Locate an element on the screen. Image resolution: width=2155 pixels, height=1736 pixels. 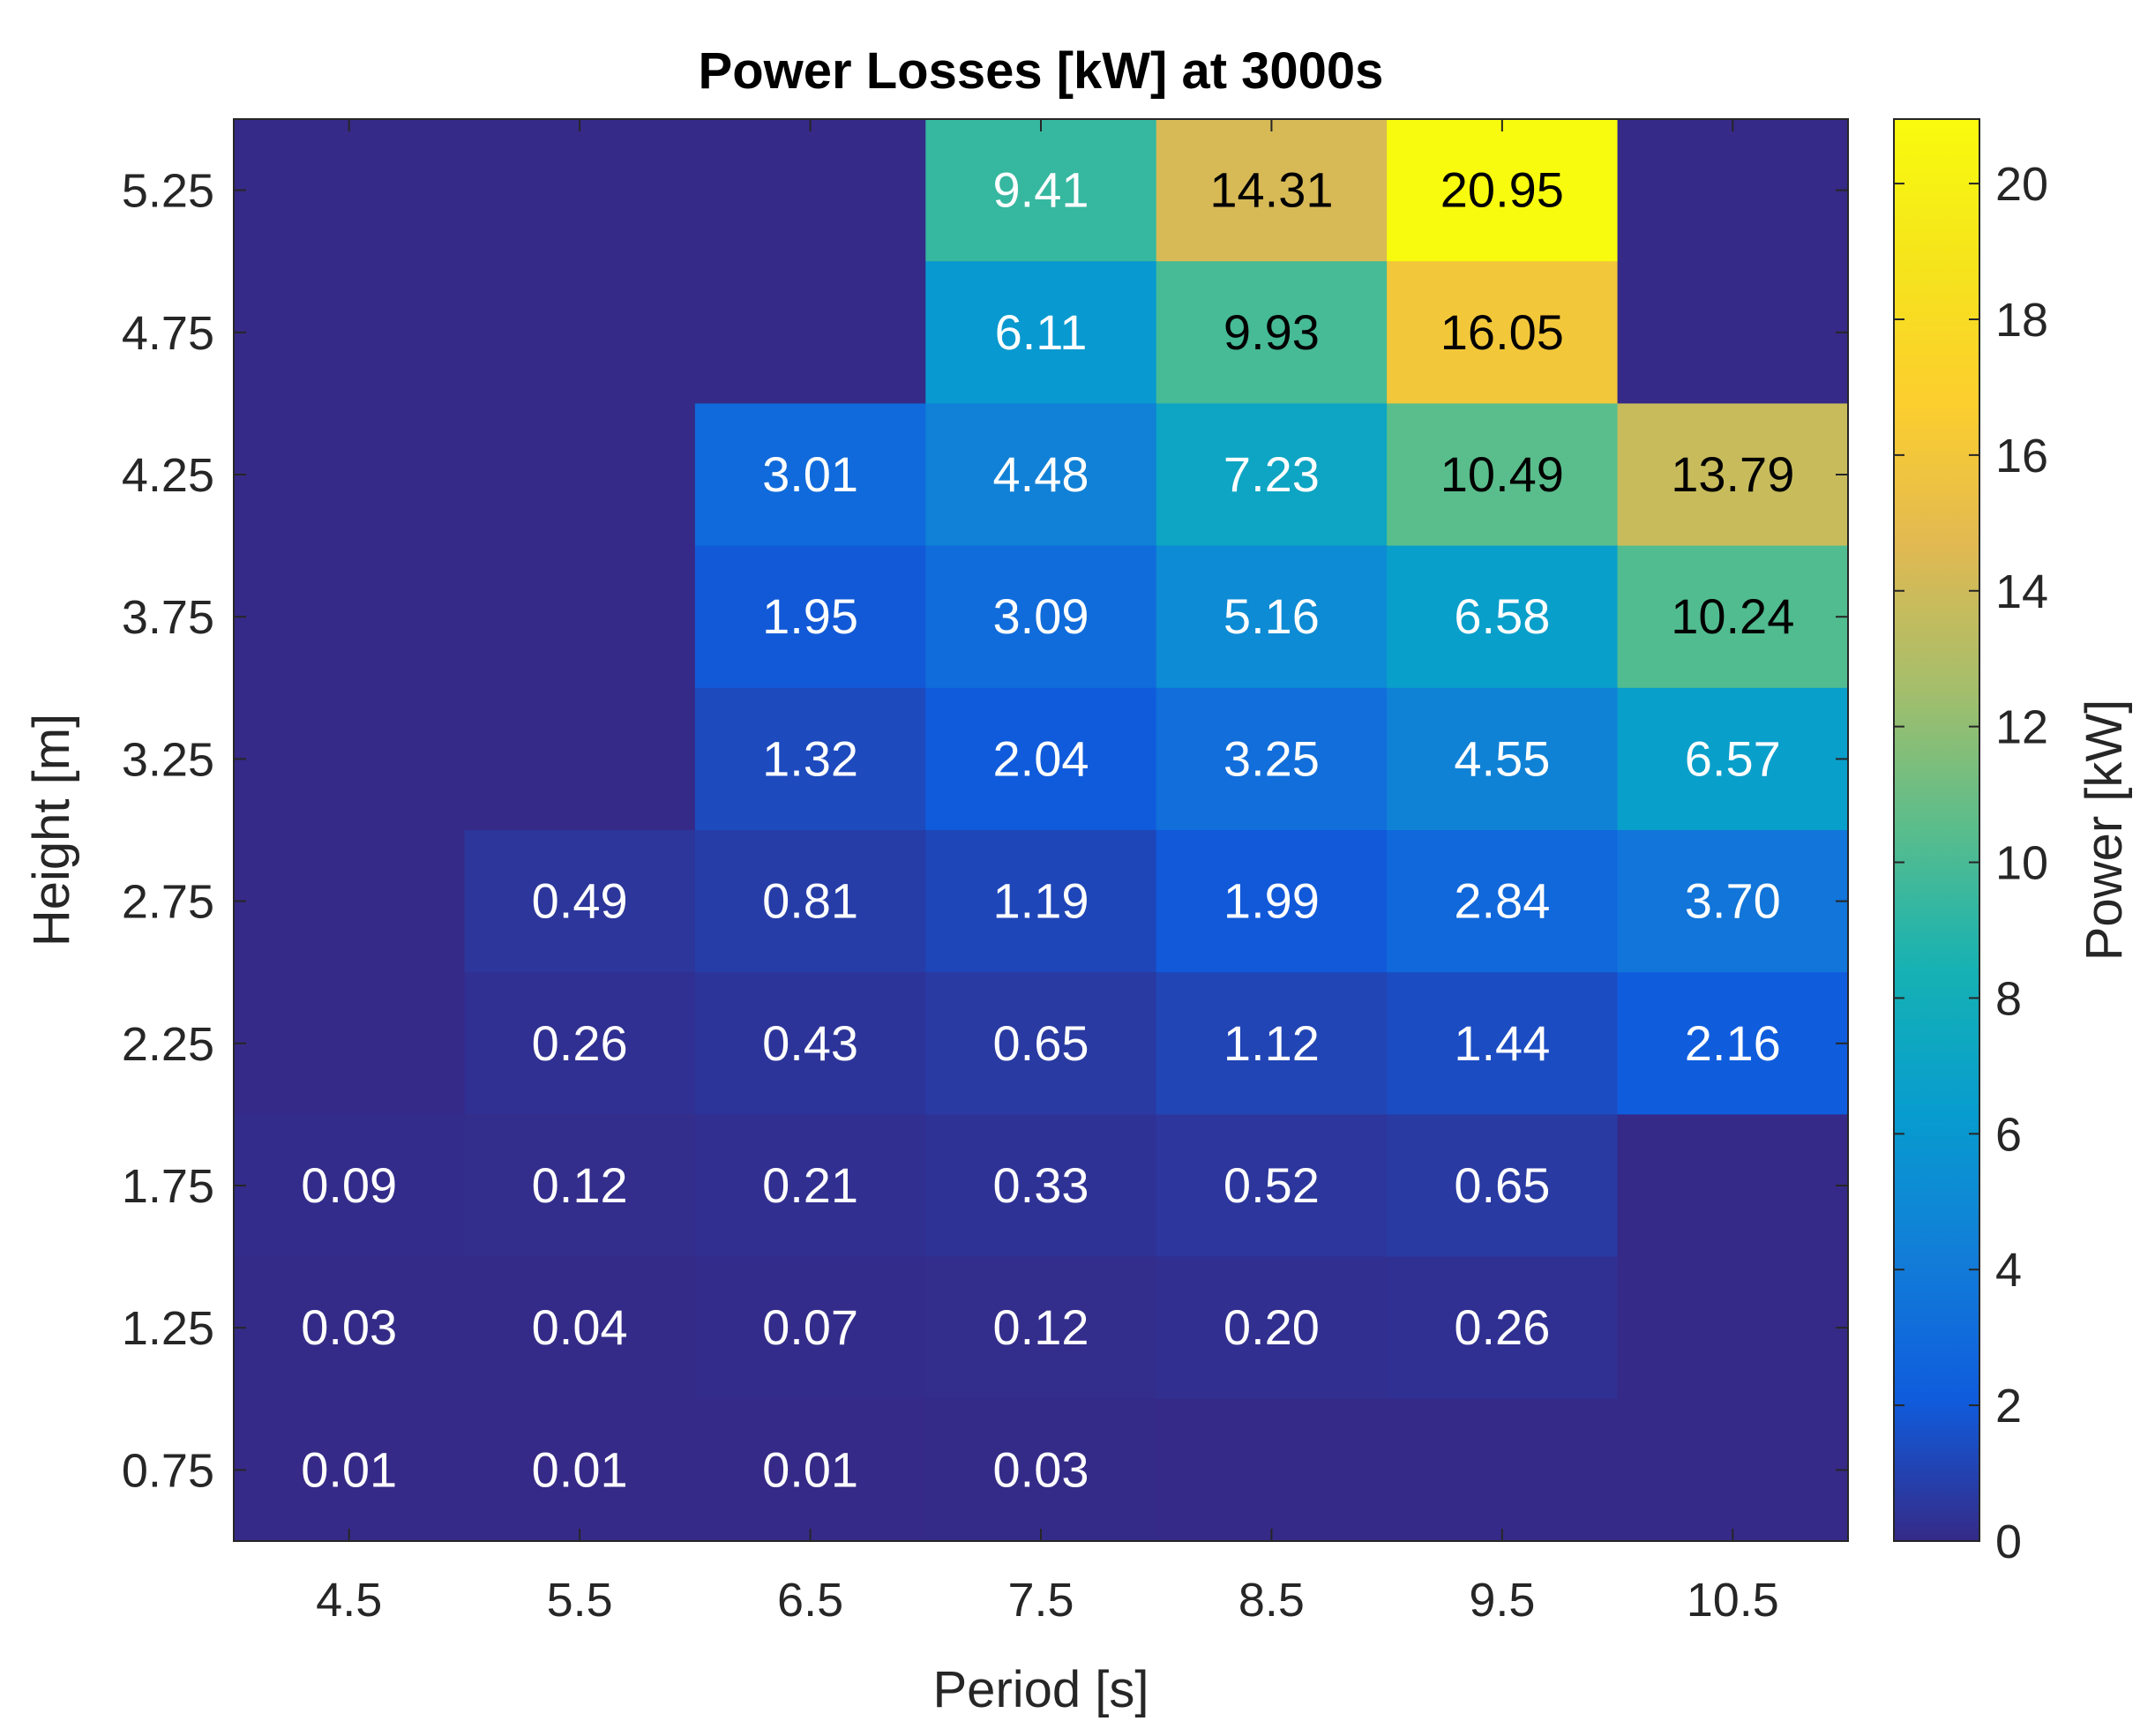
colorbar-tick-label: 16 is located at coordinates (2022, 456).